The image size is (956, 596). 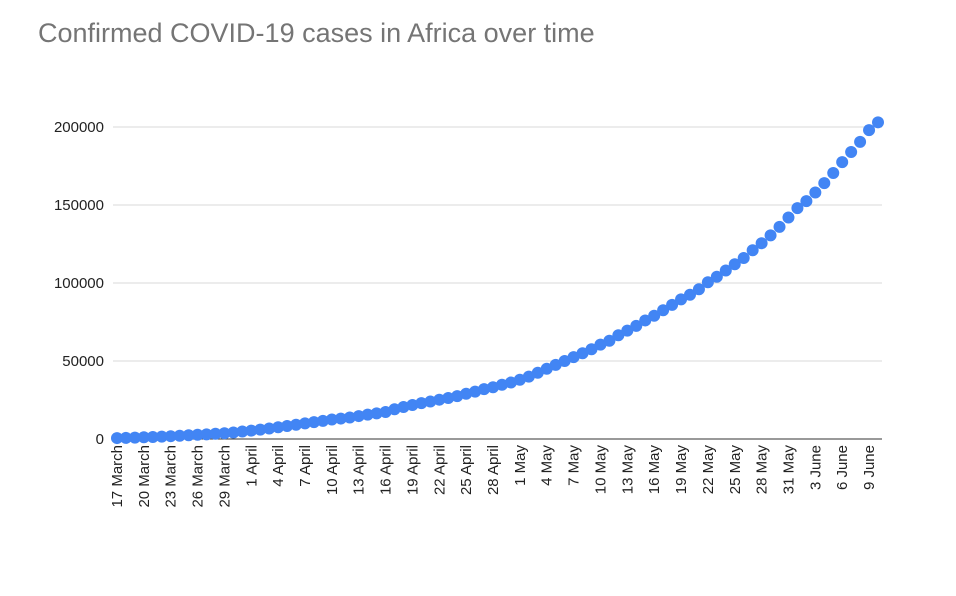 I want to click on x-tick-label: 7 April, so click(x=305, y=466).